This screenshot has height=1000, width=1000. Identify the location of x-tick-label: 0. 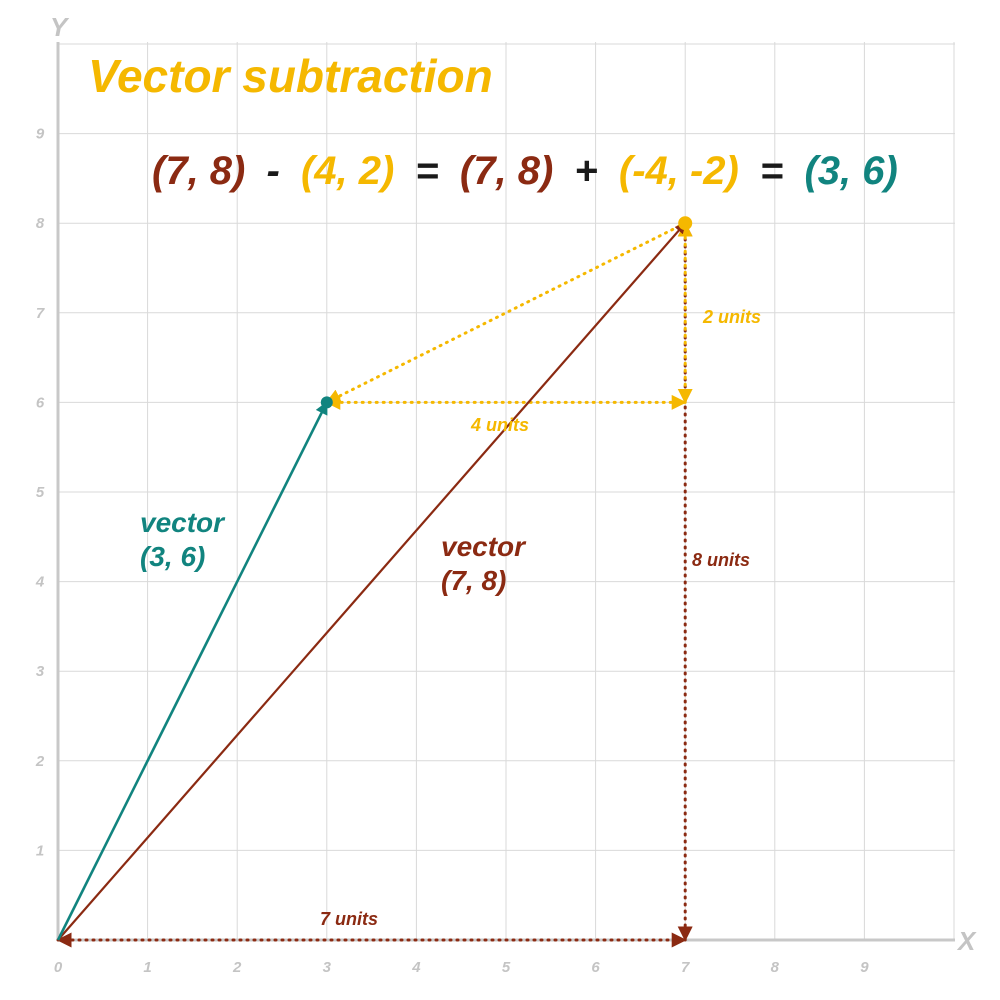
(58, 967).